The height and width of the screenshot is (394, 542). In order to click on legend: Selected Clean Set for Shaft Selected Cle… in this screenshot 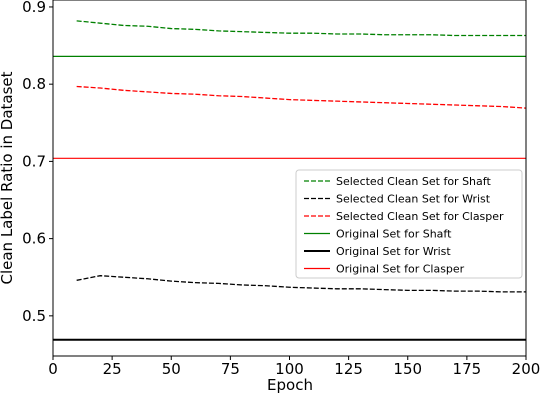, I will do `click(409, 224)`.